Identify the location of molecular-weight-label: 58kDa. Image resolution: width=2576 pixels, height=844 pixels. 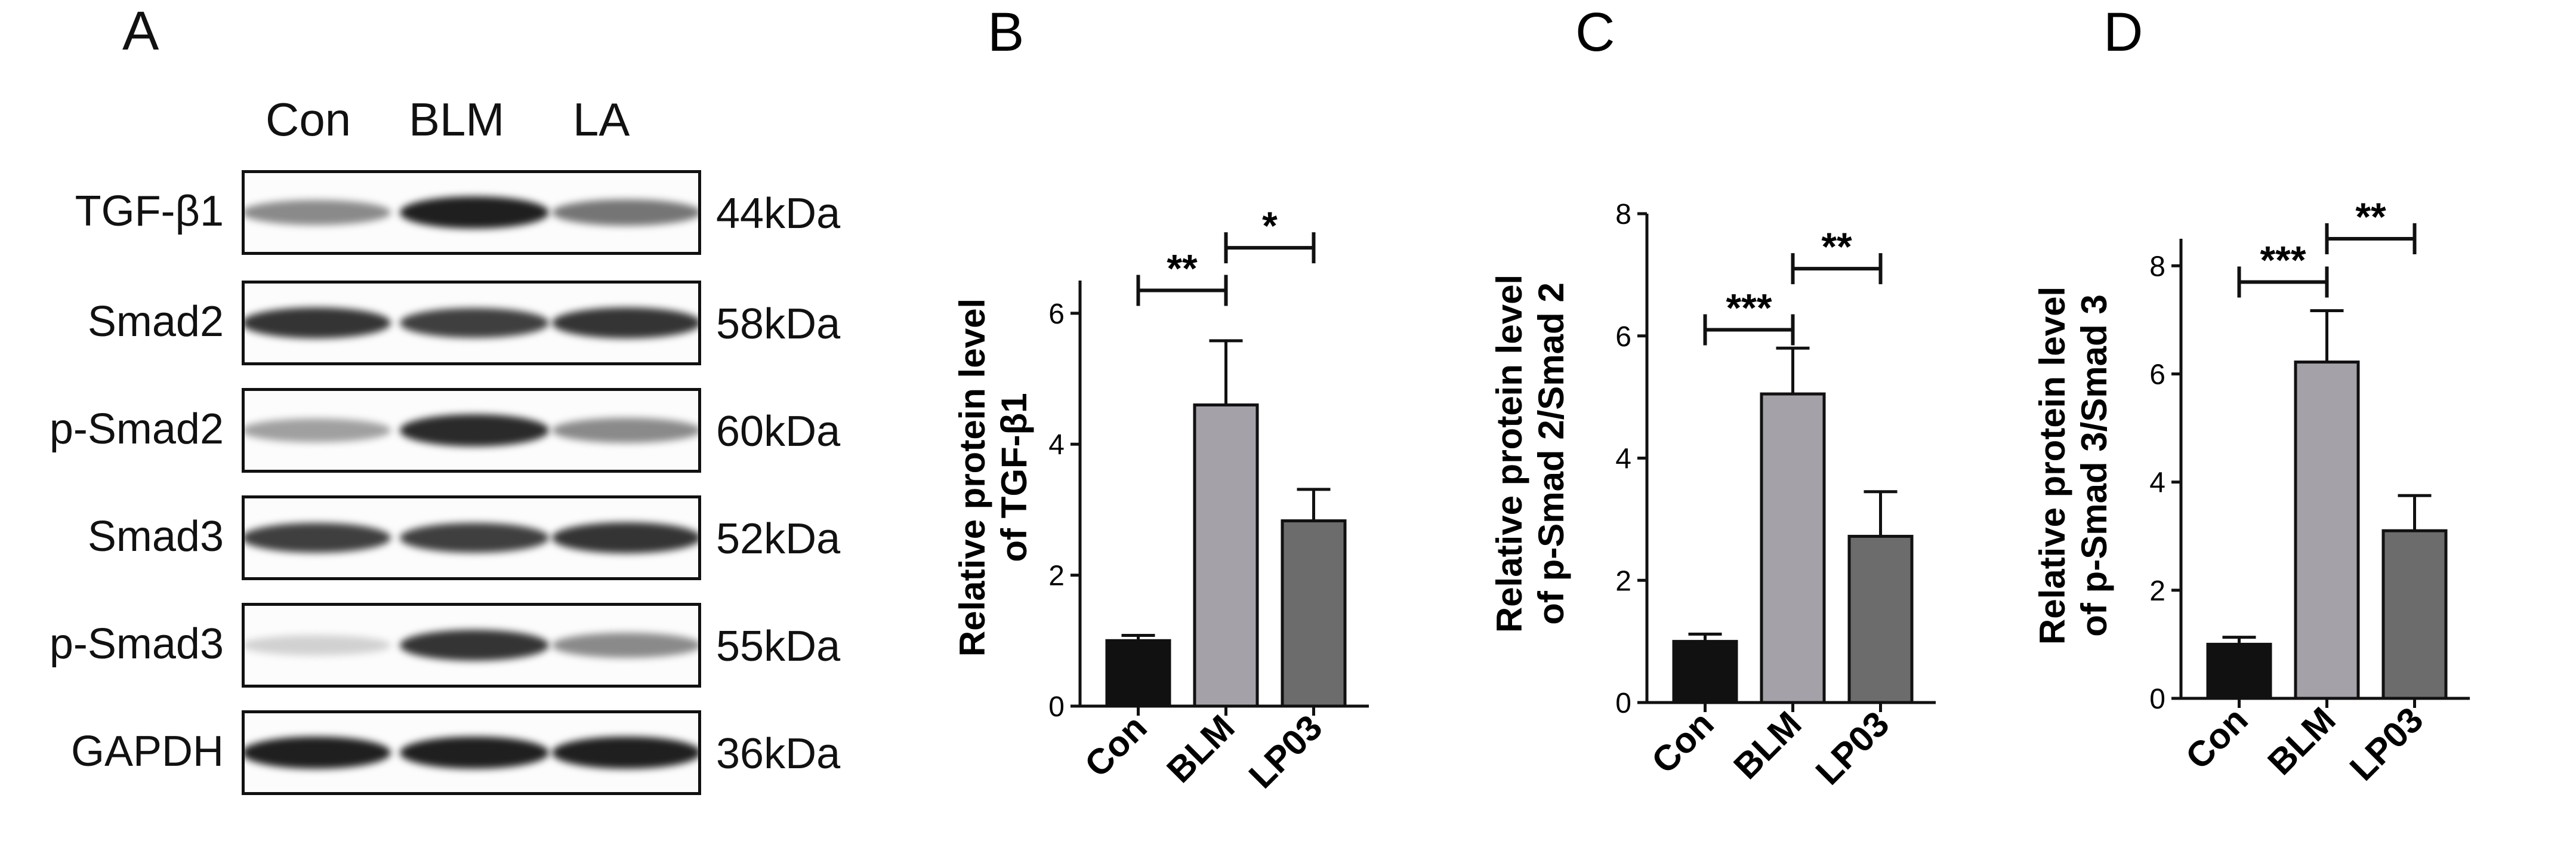
(779, 324).